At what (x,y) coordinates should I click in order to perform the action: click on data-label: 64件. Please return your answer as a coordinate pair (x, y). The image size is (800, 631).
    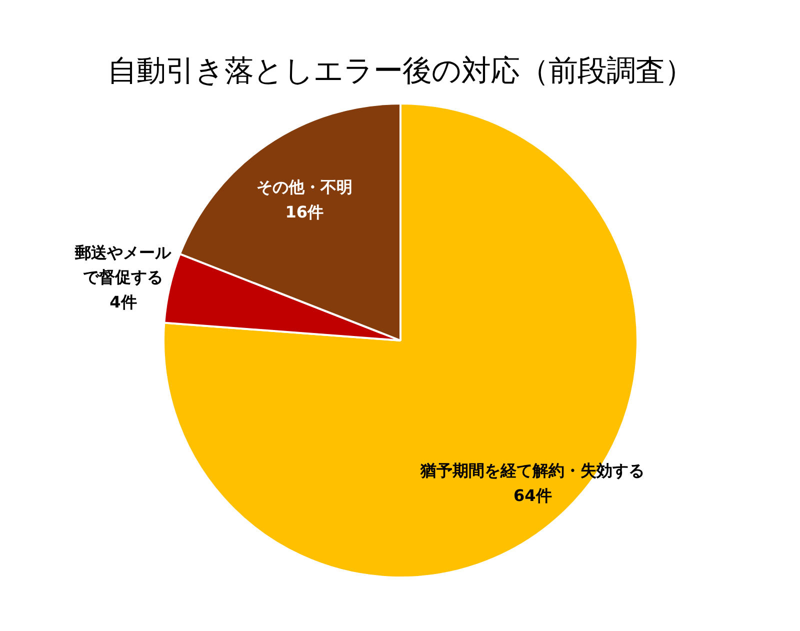
    Looking at the image, I should click on (533, 495).